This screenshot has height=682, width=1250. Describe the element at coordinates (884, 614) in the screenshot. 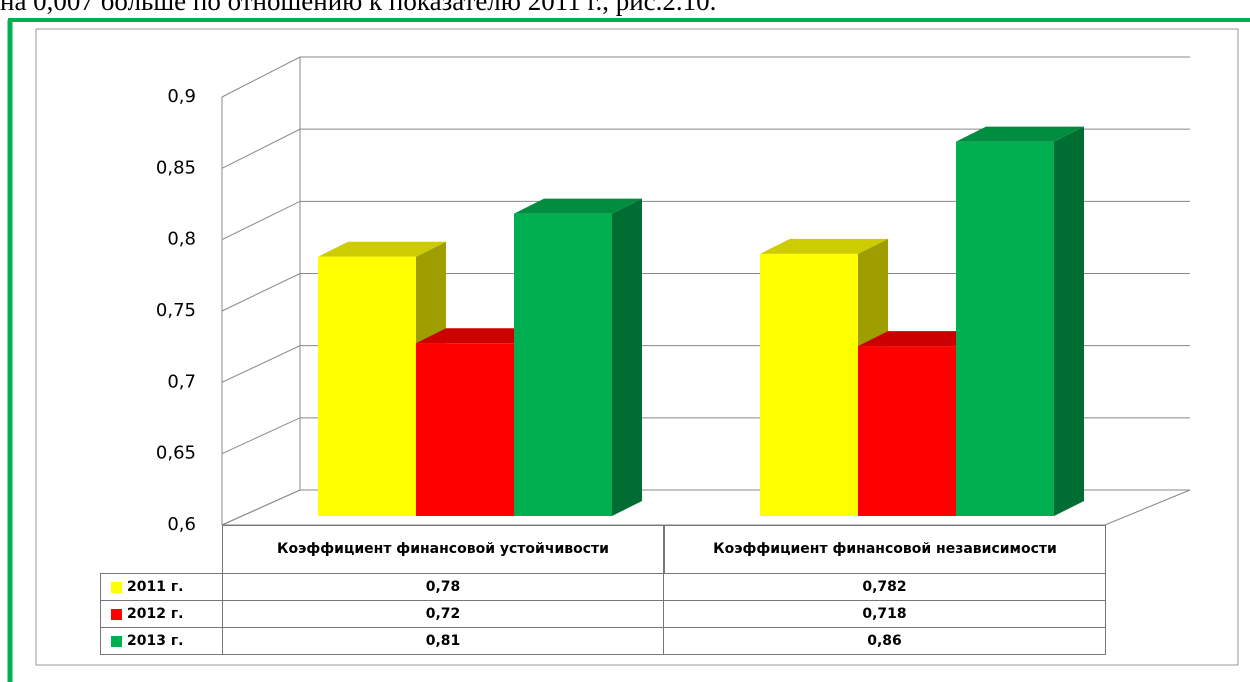

I see `value-label: 0,718` at that location.